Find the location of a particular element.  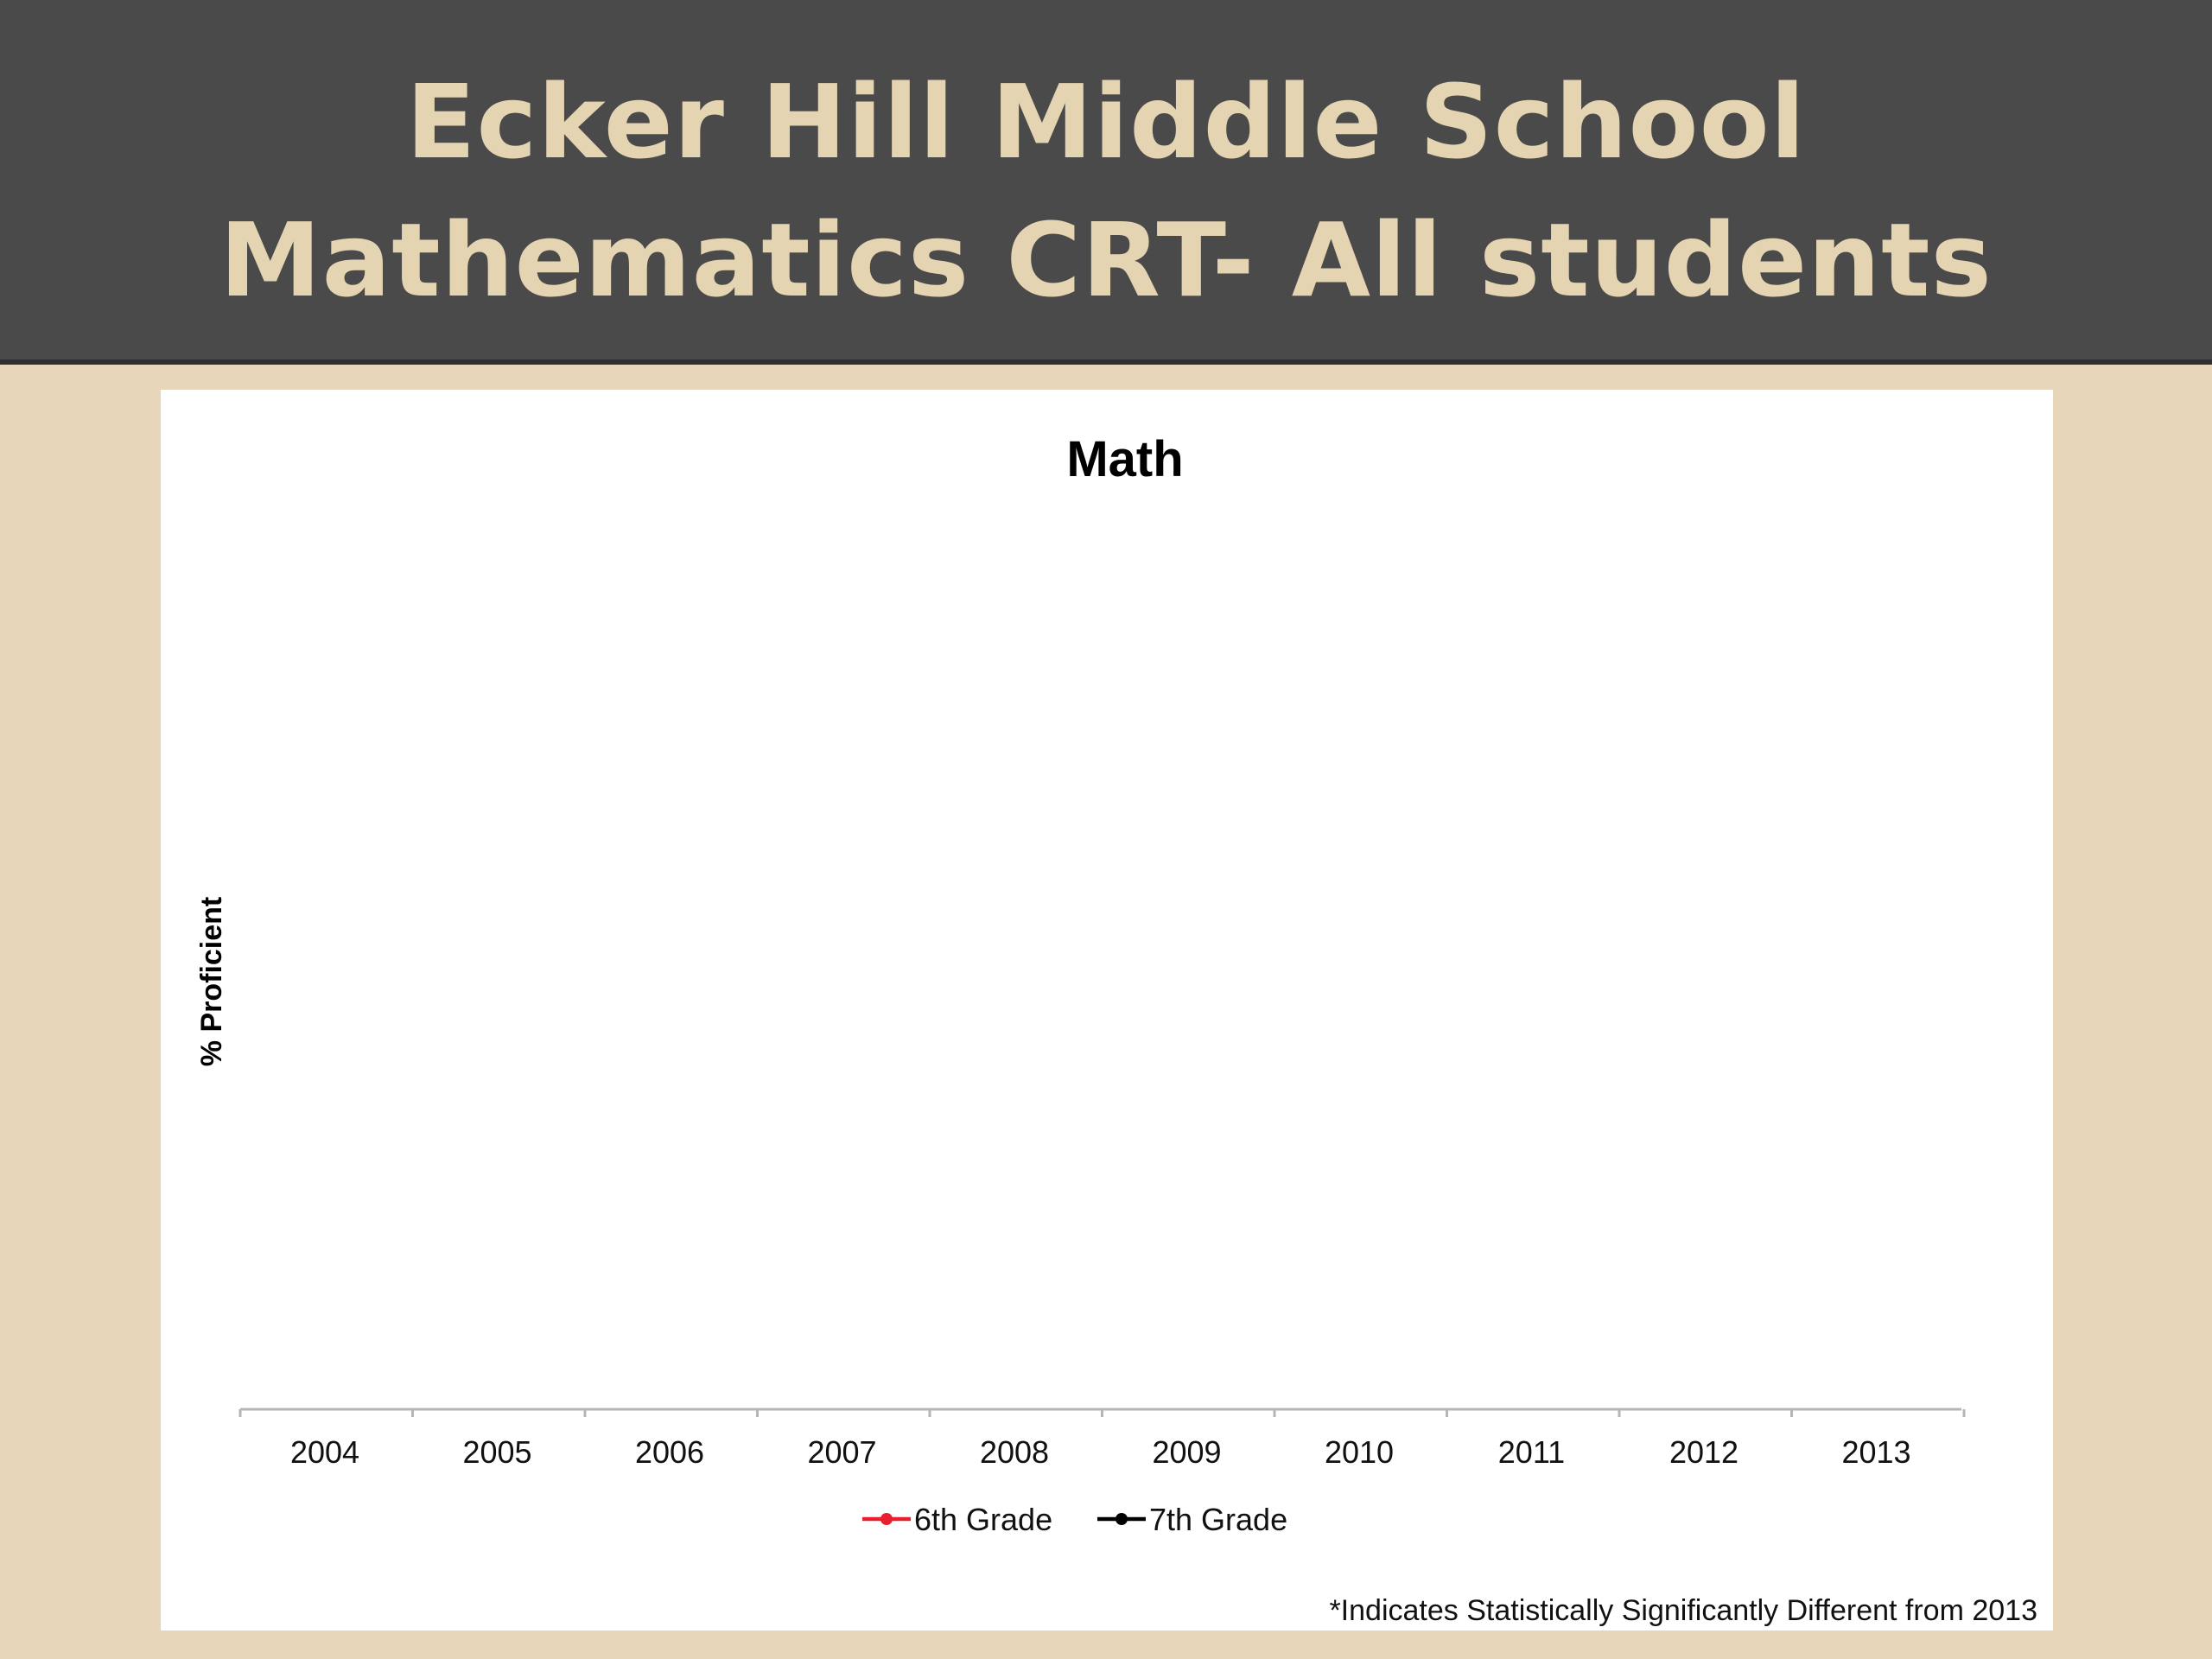

x-tick-label: 2010 is located at coordinates (1359, 1452).